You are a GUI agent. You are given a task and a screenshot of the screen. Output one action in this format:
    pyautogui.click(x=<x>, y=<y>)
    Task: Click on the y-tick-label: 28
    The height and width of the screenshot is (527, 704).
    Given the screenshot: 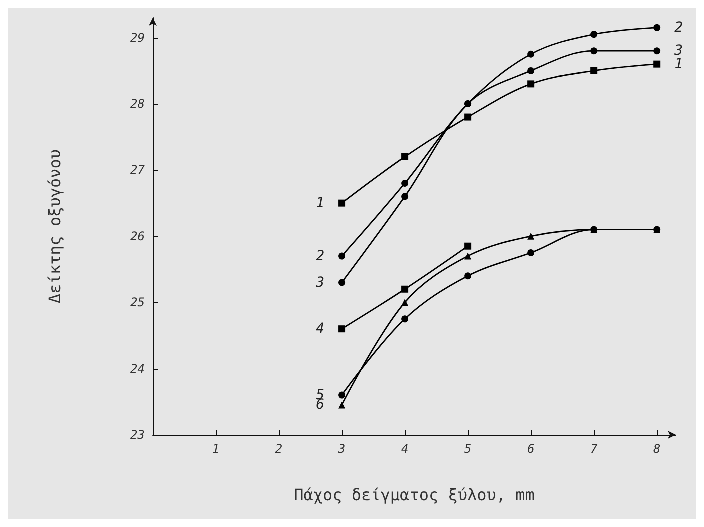 What is the action you would take?
    pyautogui.click(x=137, y=104)
    